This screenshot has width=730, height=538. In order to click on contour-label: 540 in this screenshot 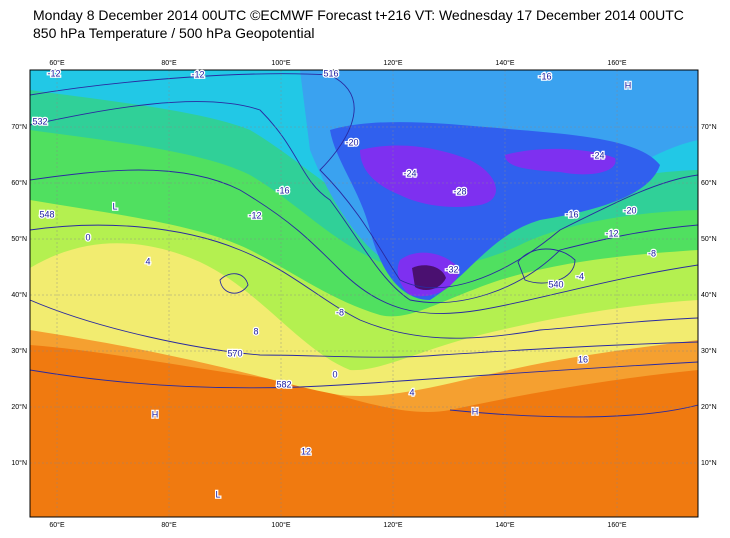, I will do `click(555, 284)`.